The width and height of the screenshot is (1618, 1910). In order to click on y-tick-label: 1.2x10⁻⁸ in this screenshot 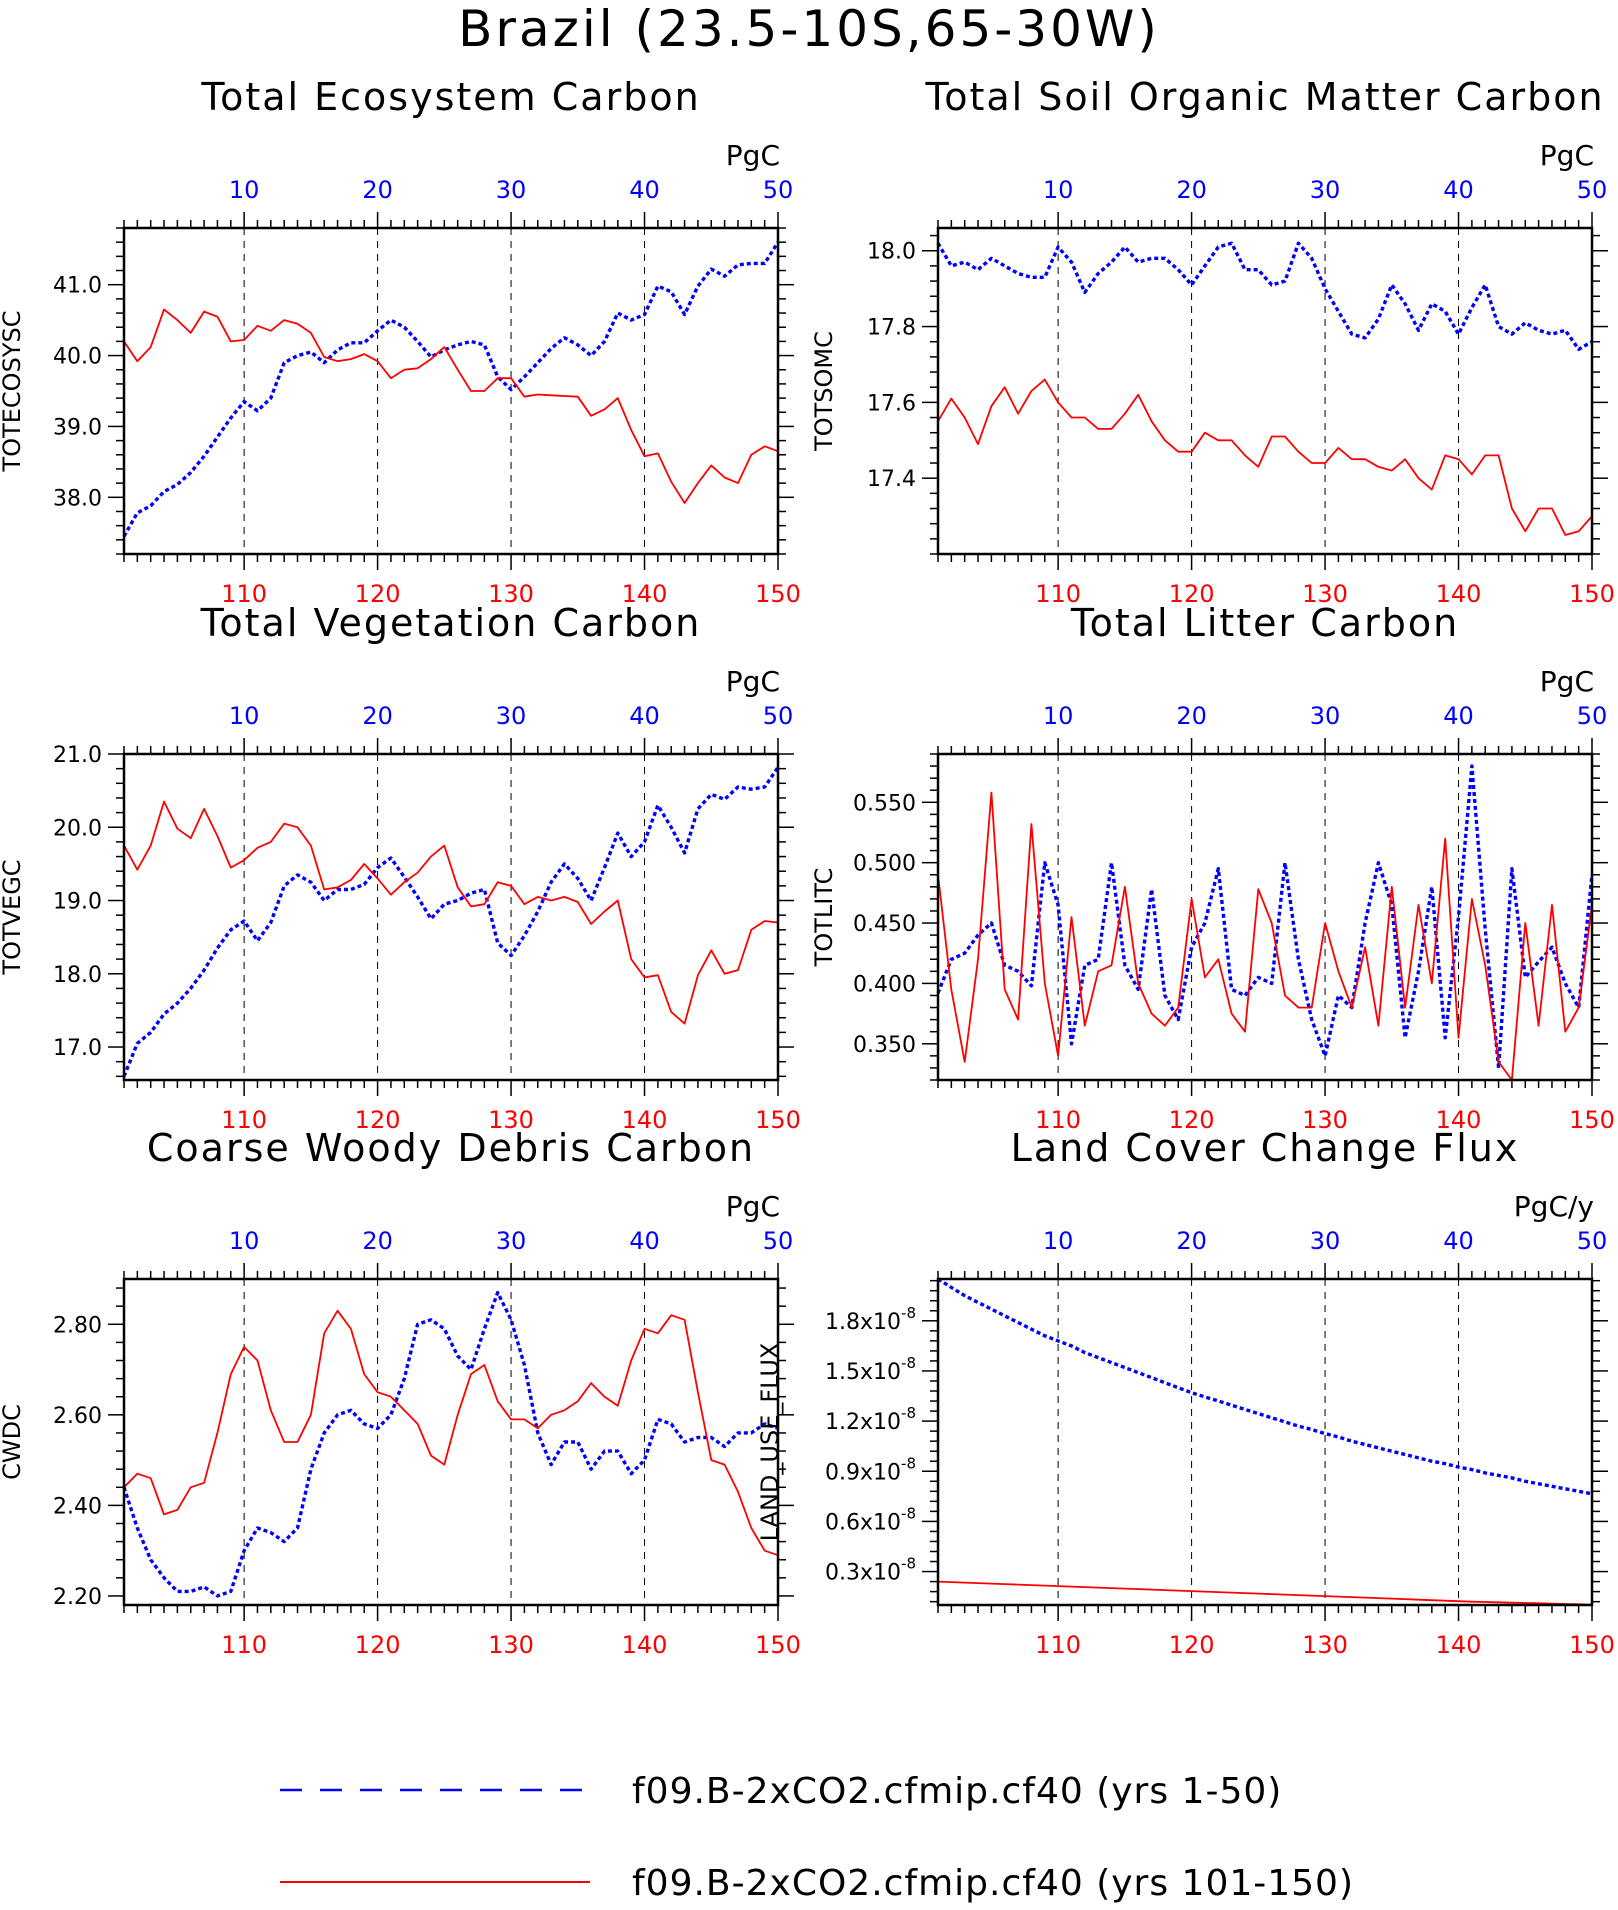, I will do `click(870, 1419)`.